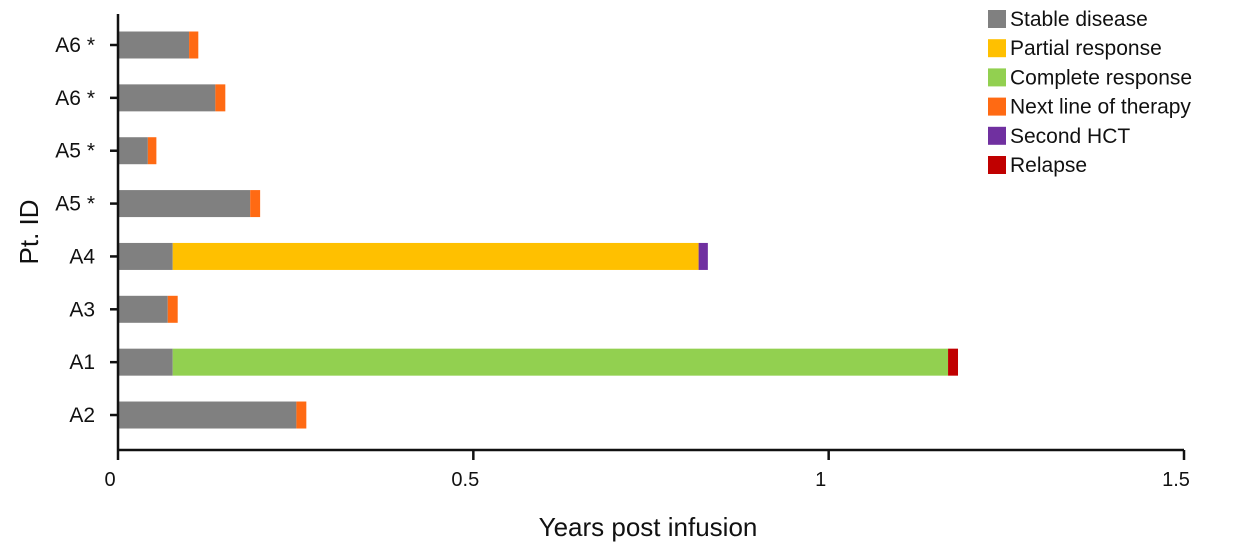 The height and width of the screenshot is (554, 1240). I want to click on y-axis-title: Pt. ID, so click(29, 231).